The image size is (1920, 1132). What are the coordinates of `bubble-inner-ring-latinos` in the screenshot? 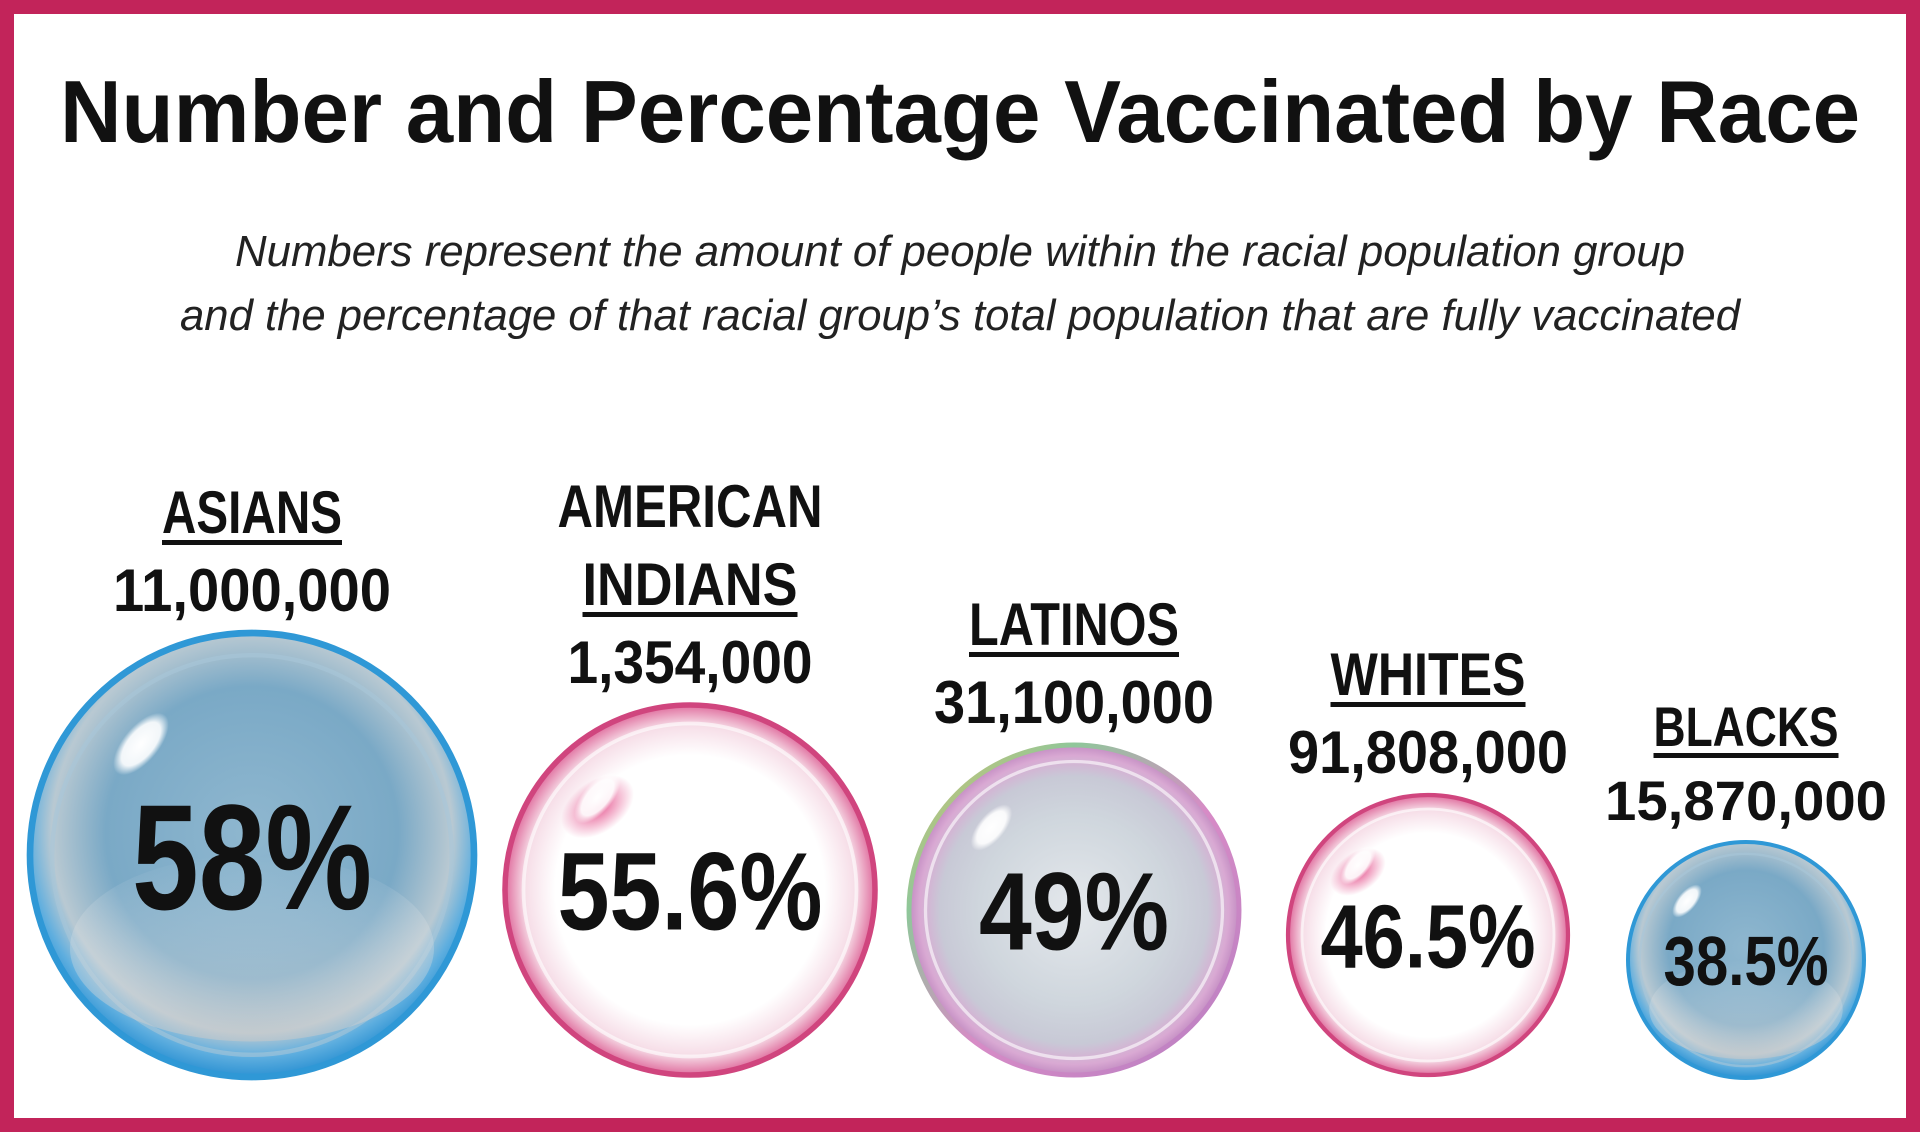 It's located at (1074, 910).